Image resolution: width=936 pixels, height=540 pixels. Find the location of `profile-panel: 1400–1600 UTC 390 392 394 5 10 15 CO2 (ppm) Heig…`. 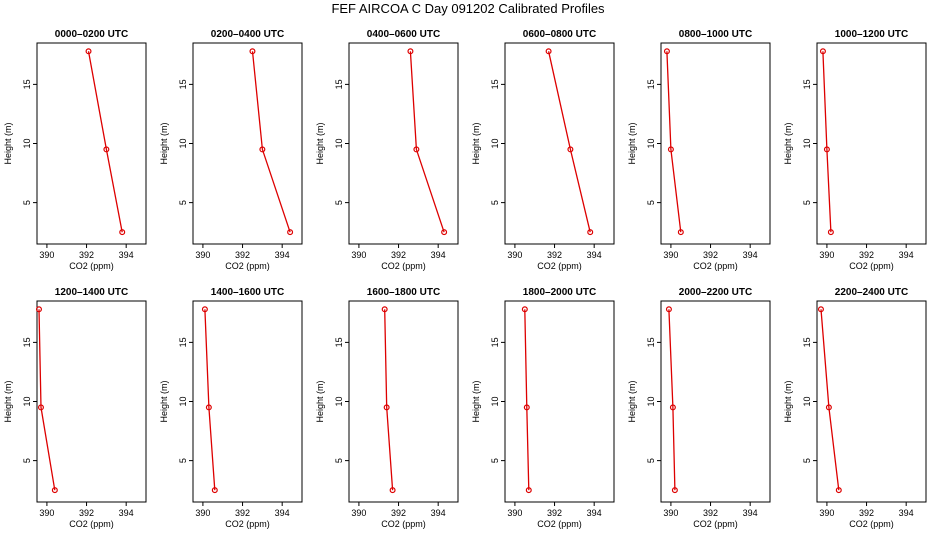

profile-panel: 1400–1600 UTC 390 392 394 5 10 15 CO2 (ppm) Heig… is located at coordinates (234, 393).